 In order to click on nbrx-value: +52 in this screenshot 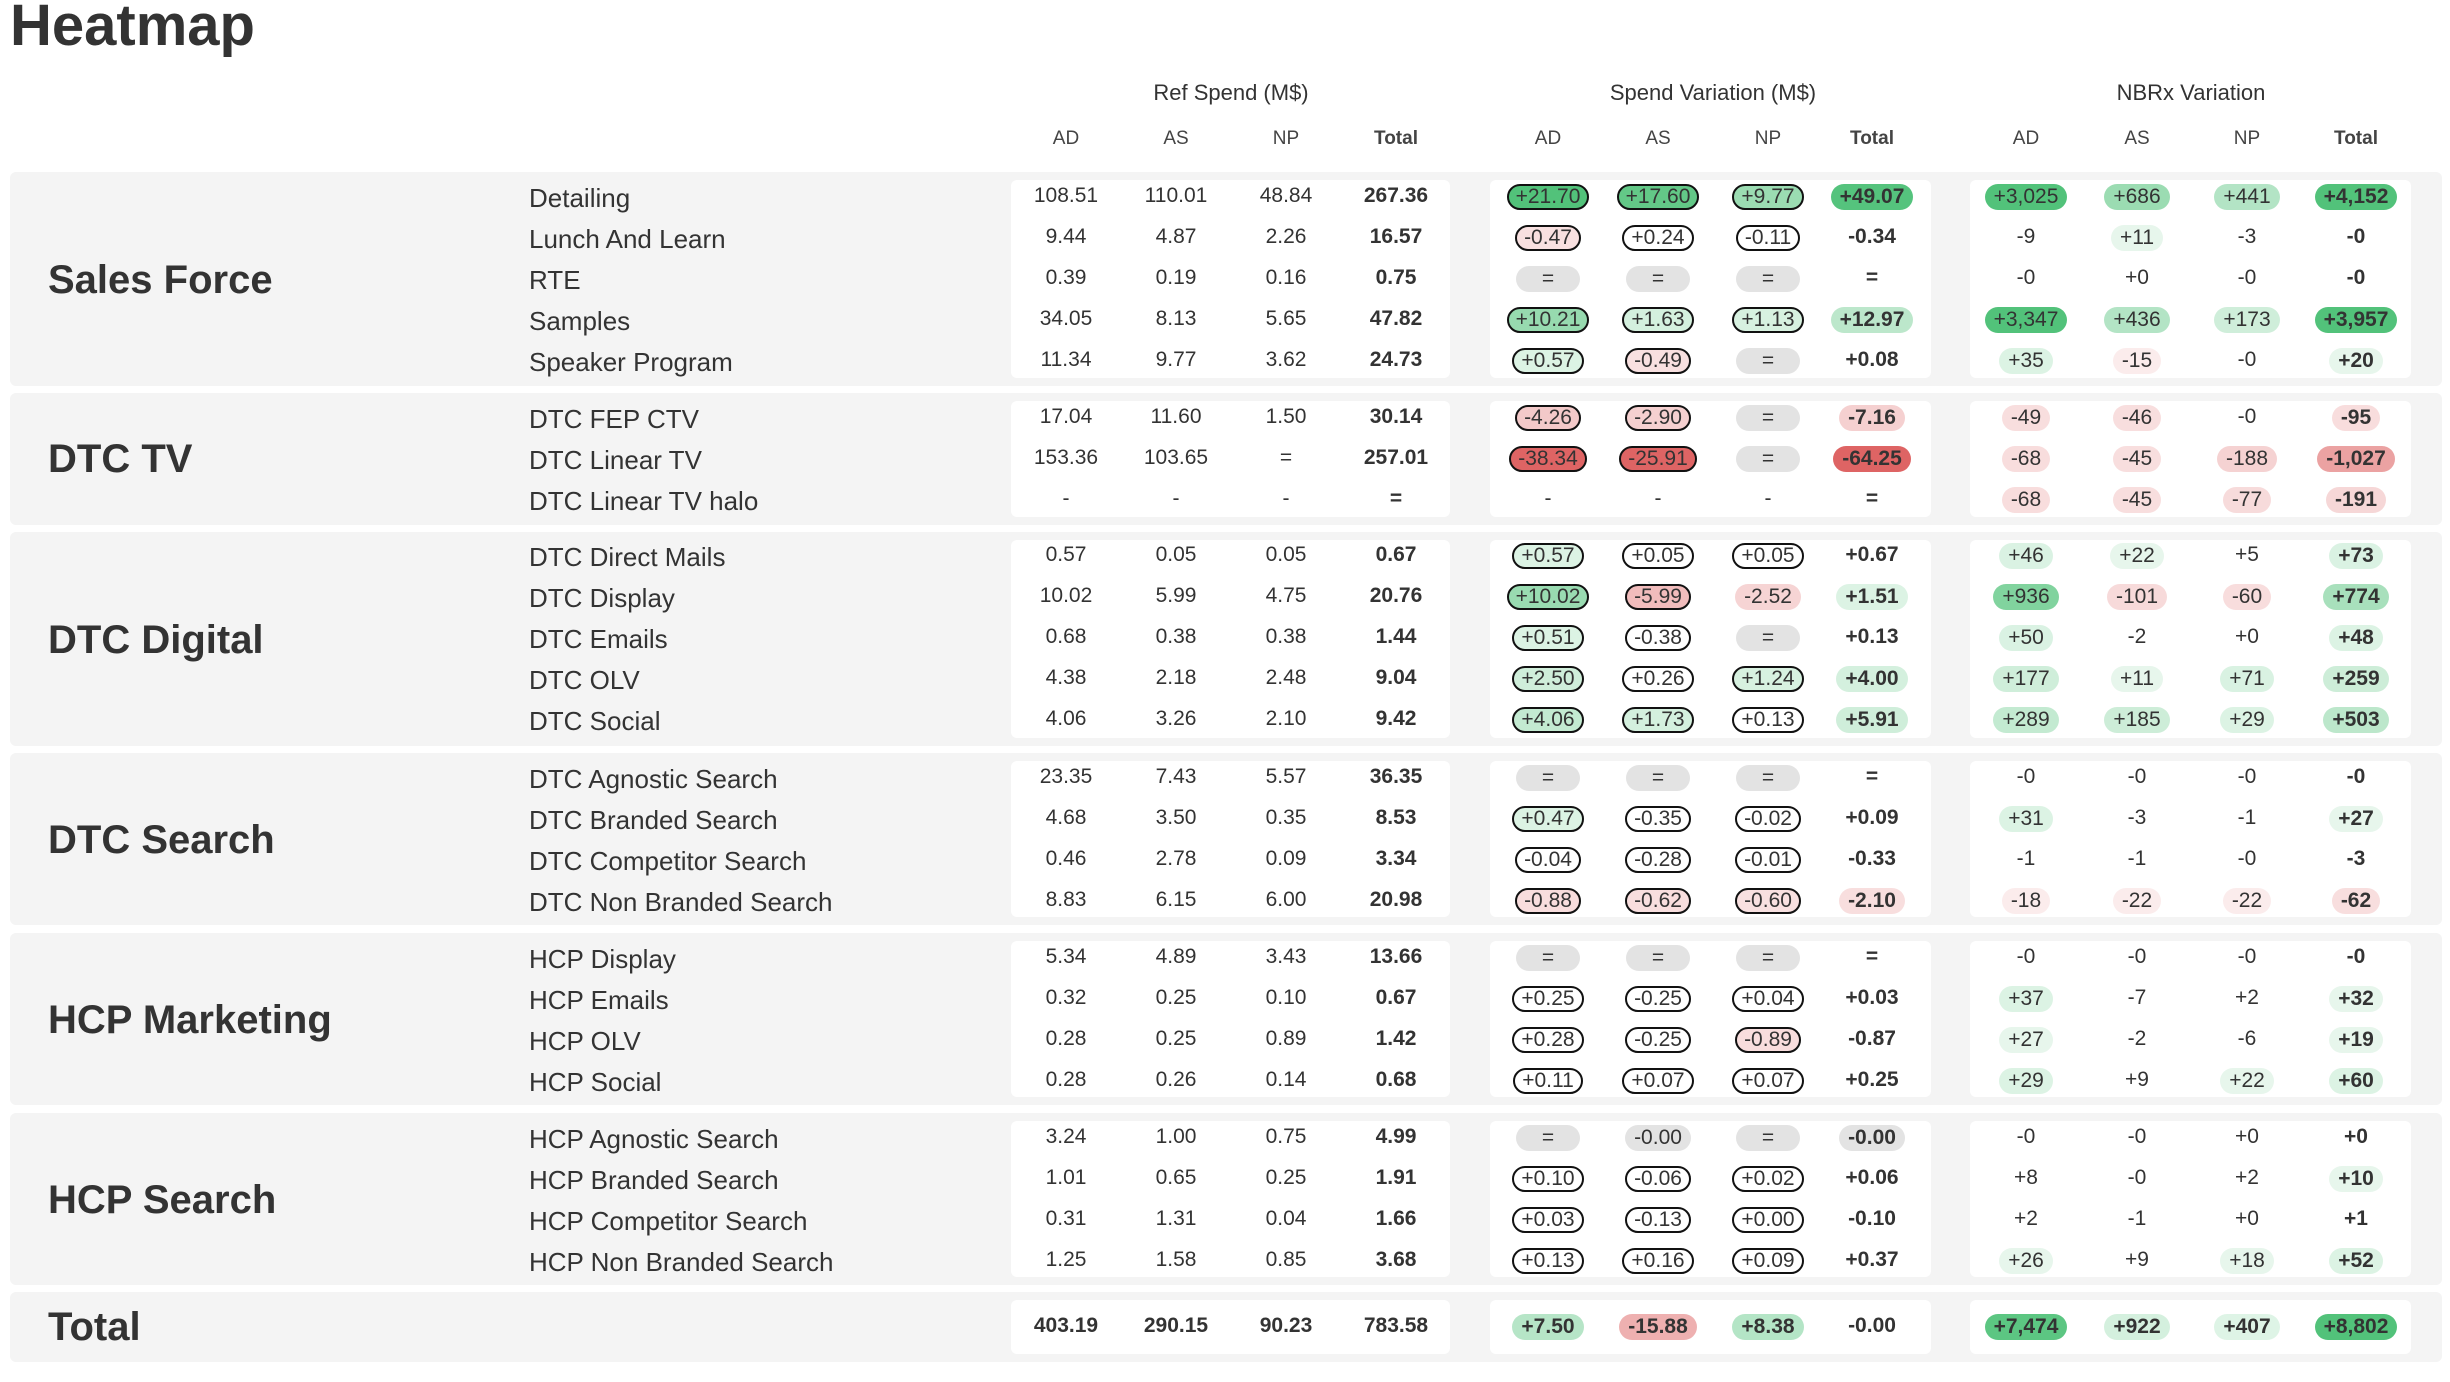, I will do `click(2356, 1261)`.